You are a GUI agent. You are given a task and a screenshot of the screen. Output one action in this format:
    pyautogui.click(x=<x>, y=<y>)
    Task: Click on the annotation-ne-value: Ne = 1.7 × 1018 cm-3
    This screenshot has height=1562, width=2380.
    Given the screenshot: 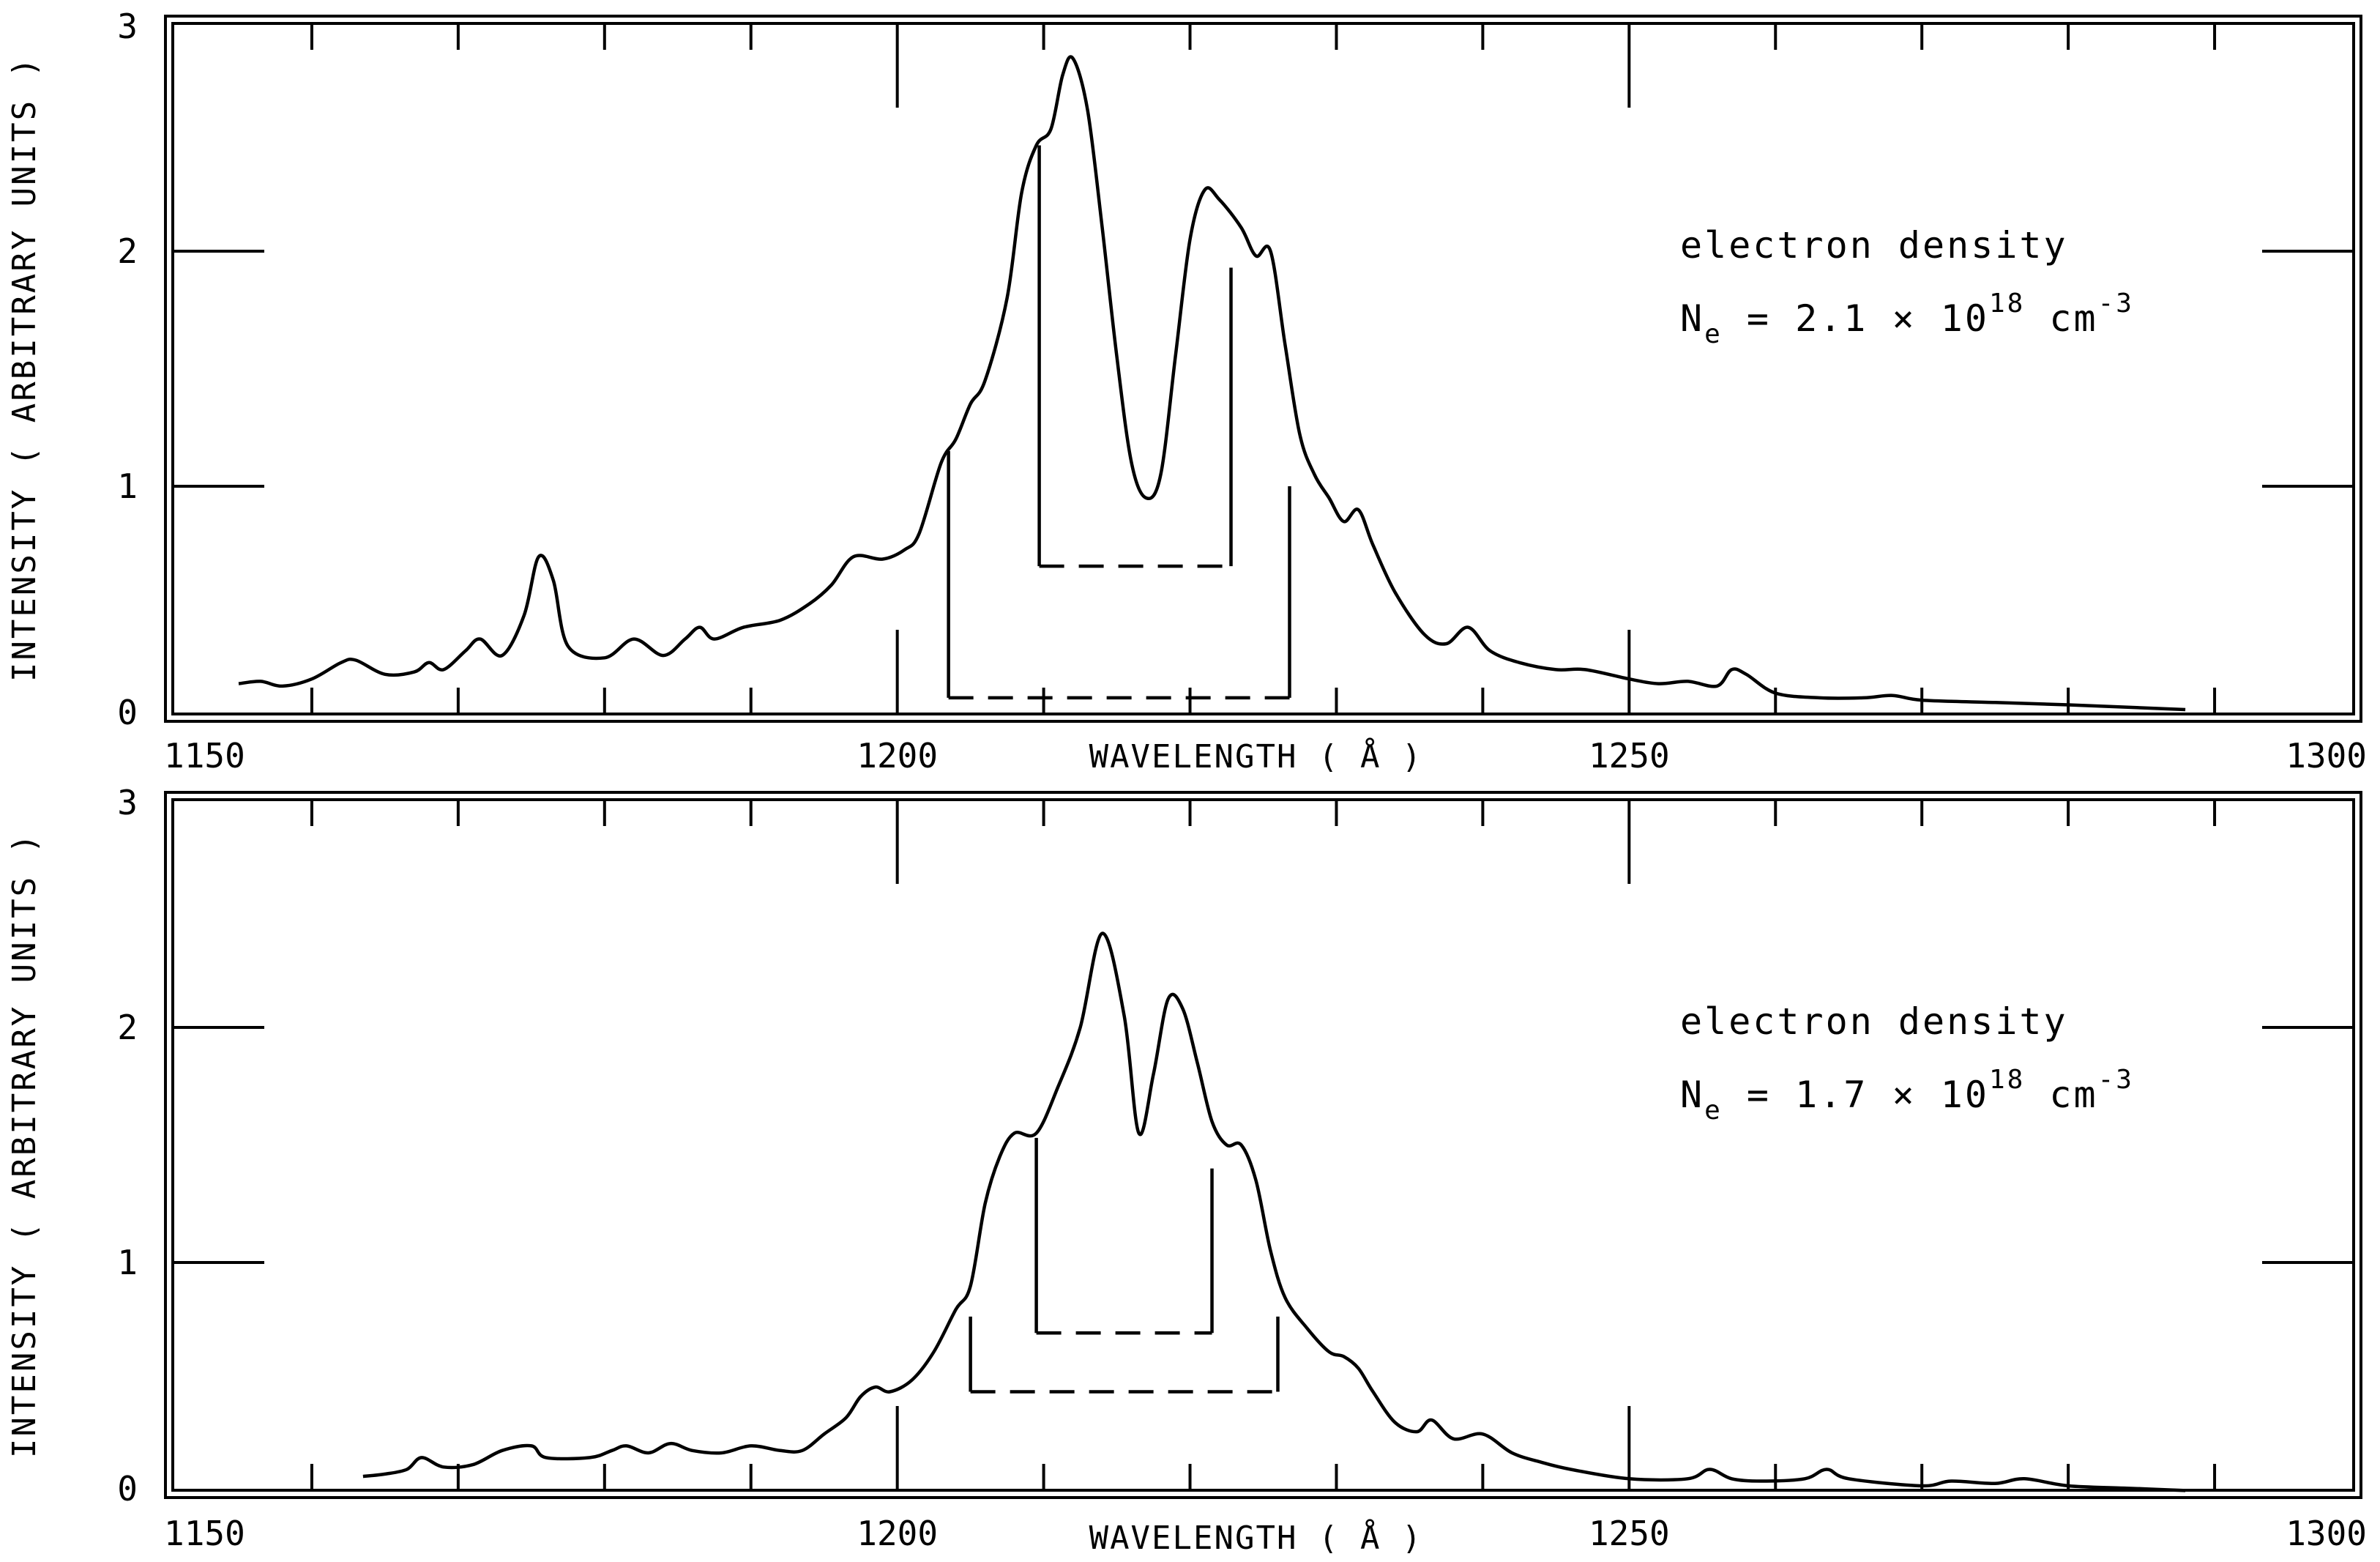 What is the action you would take?
    pyautogui.click(x=1907, y=1095)
    